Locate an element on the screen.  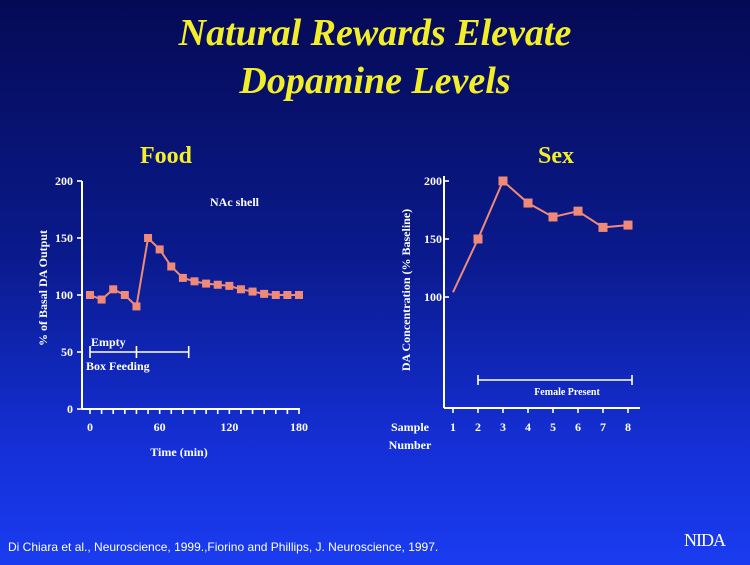
sex-x-tick-label: 3 is located at coordinates (503, 427).